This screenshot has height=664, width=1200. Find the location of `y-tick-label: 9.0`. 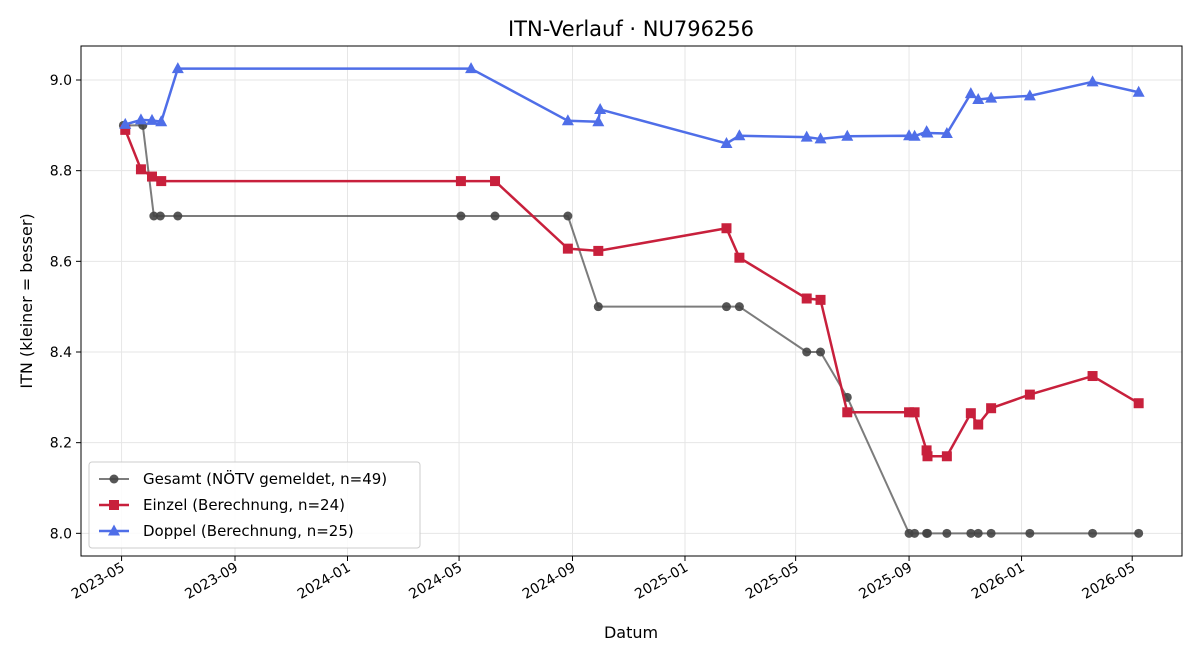

y-tick-label: 9.0 is located at coordinates (61, 81).